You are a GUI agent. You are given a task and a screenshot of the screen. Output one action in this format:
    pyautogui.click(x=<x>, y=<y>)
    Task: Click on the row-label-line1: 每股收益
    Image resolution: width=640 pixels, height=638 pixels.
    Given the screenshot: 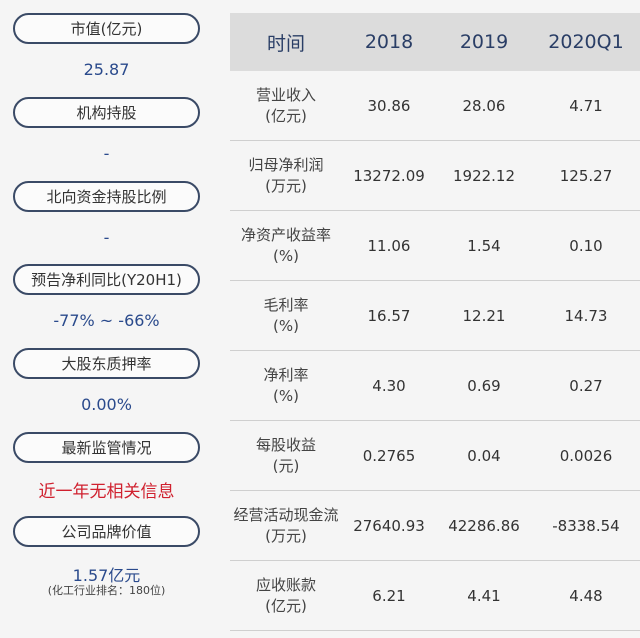 What is the action you would take?
    pyautogui.click(x=285, y=444)
    